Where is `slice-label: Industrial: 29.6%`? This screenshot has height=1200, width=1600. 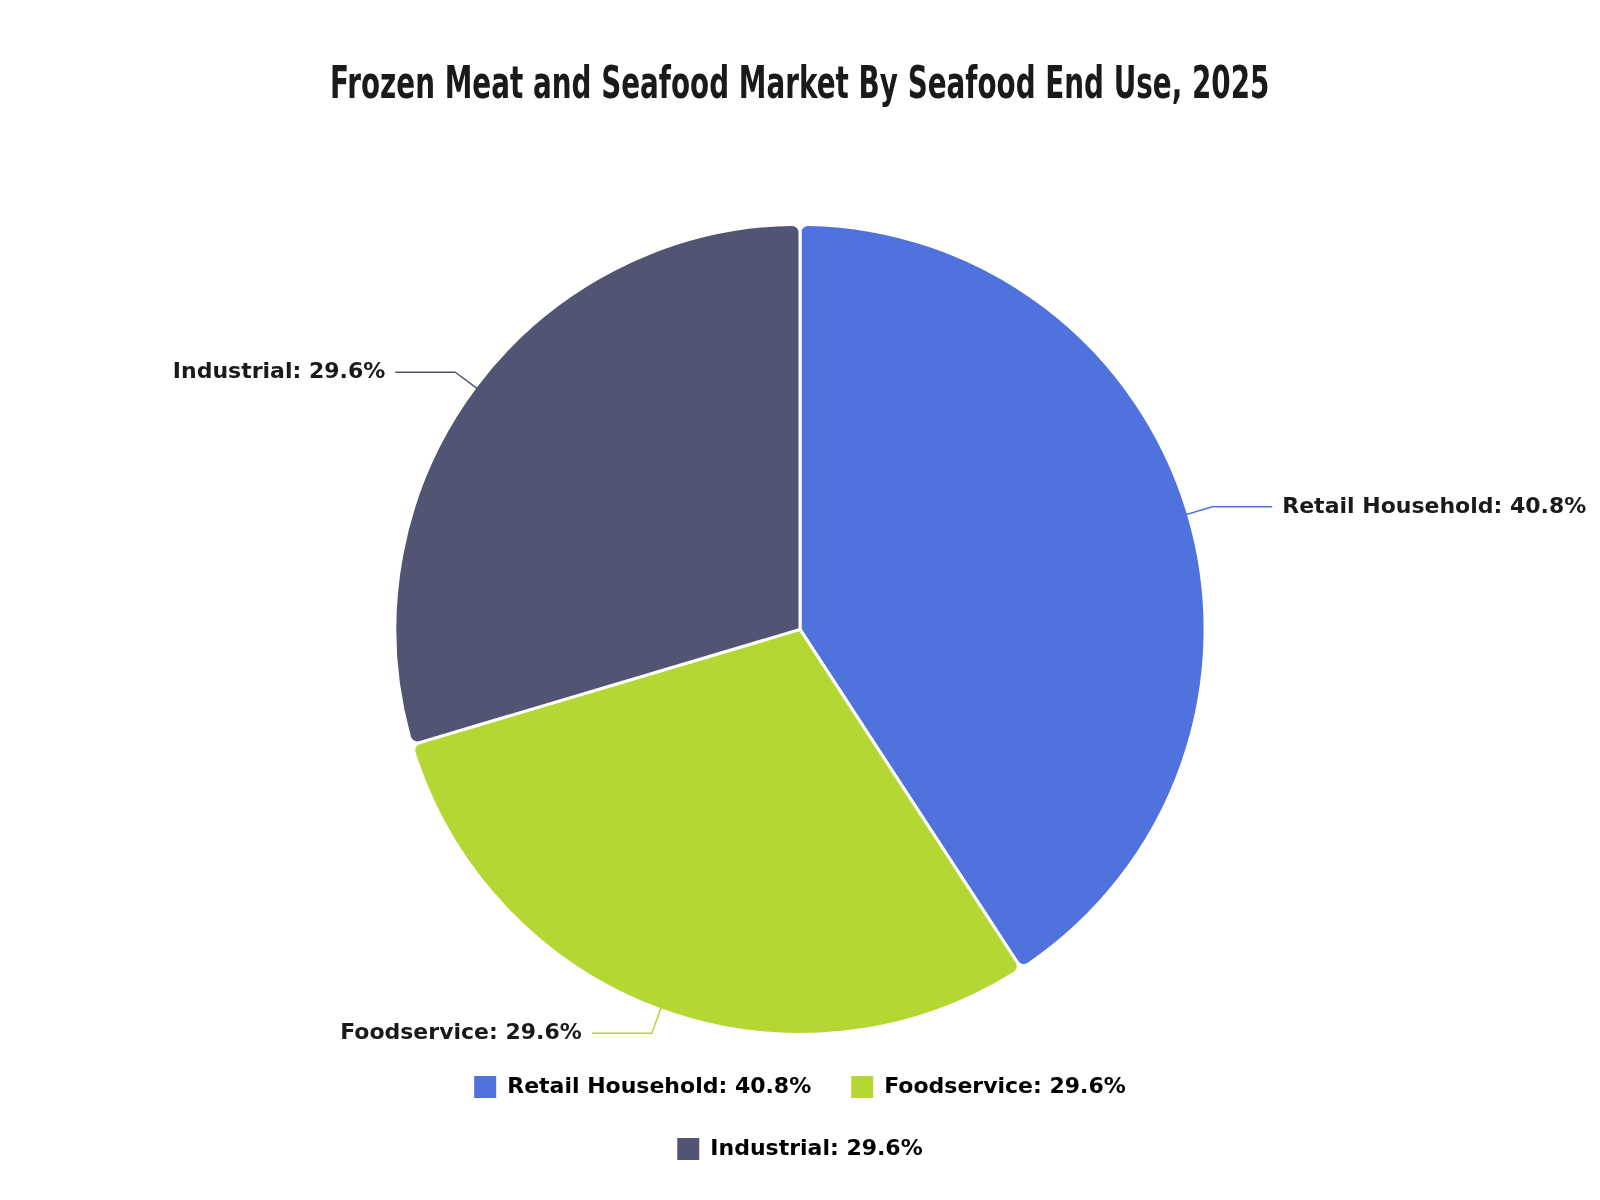
slice-label: Industrial: 29.6% is located at coordinates (279, 370).